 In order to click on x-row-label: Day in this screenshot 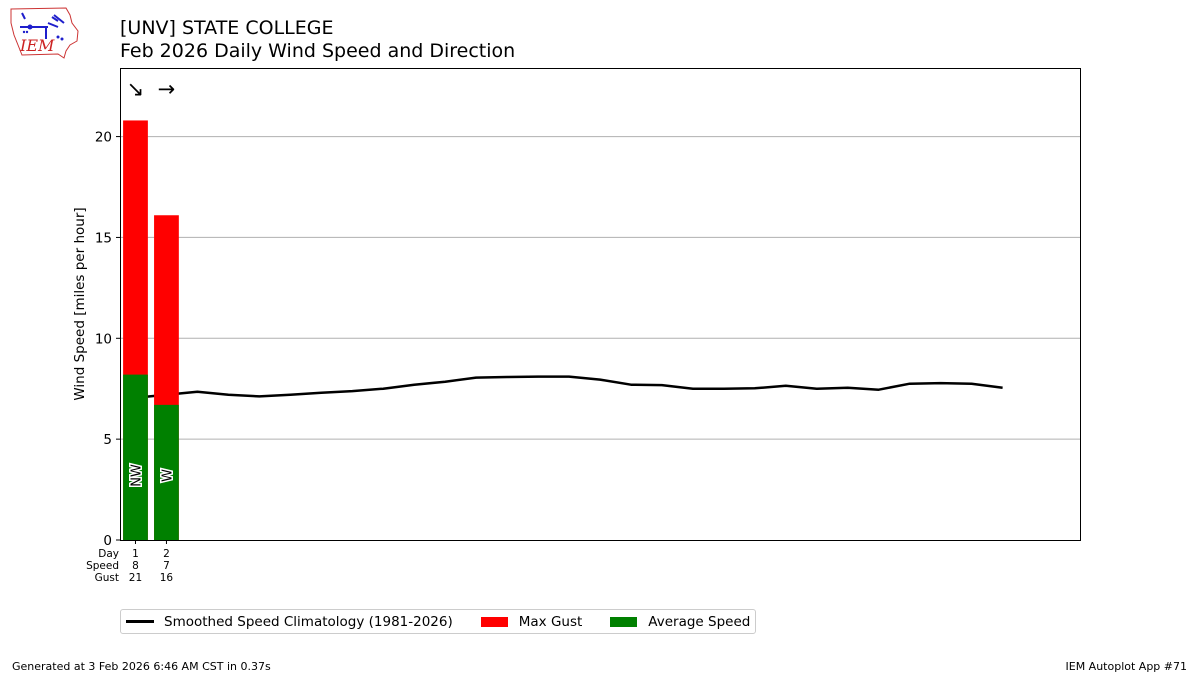, I will do `click(108, 554)`.